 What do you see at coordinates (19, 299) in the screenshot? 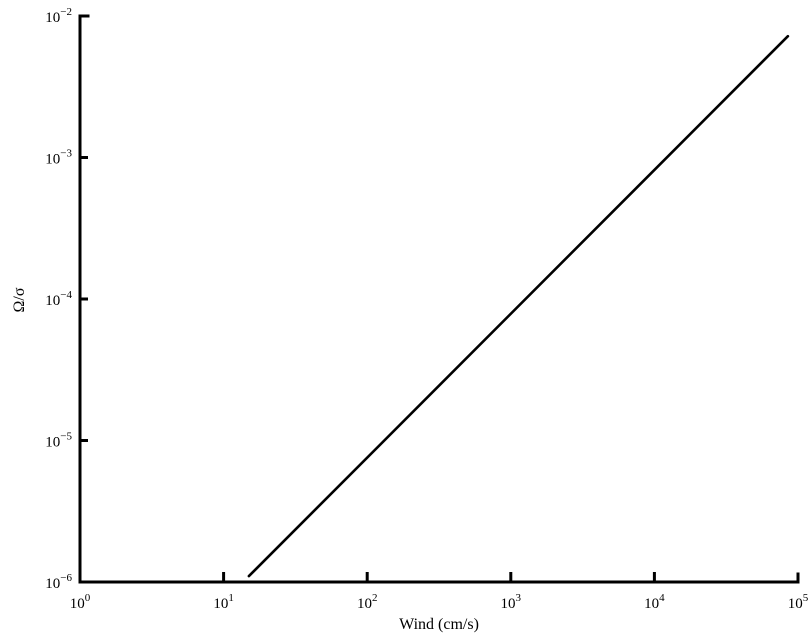
I see `y-axis-label: Ω/σ` at bounding box center [19, 299].